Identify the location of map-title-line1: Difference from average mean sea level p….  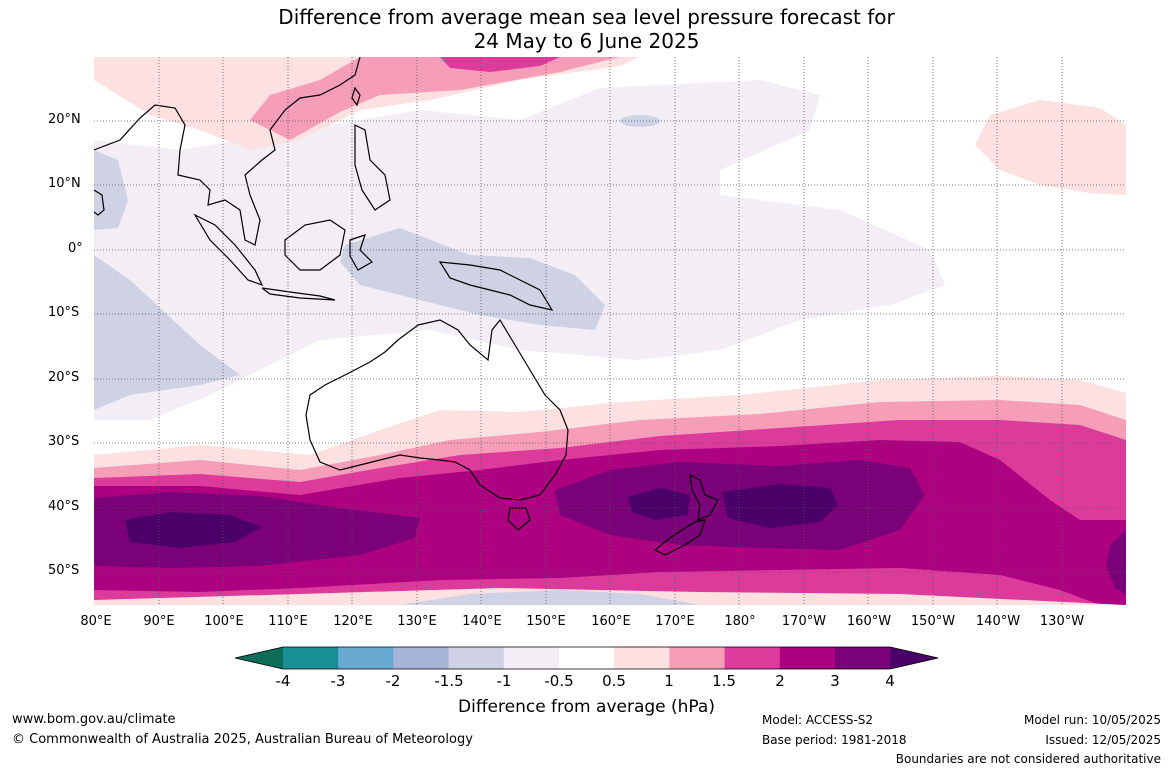
(586, 17).